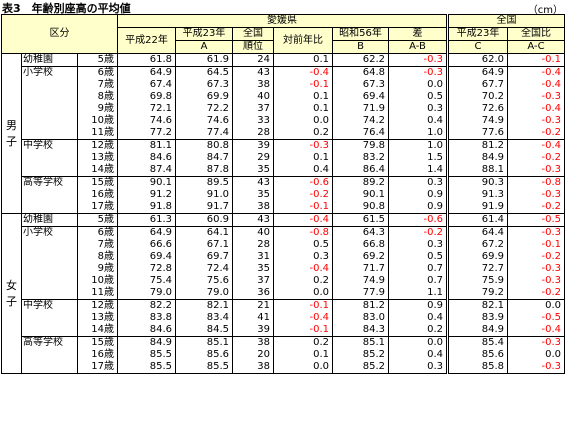 This screenshot has width=567, height=429. What do you see at coordinates (282, 21) in the screenshot?
I see `header-ehime: 愛媛県` at bounding box center [282, 21].